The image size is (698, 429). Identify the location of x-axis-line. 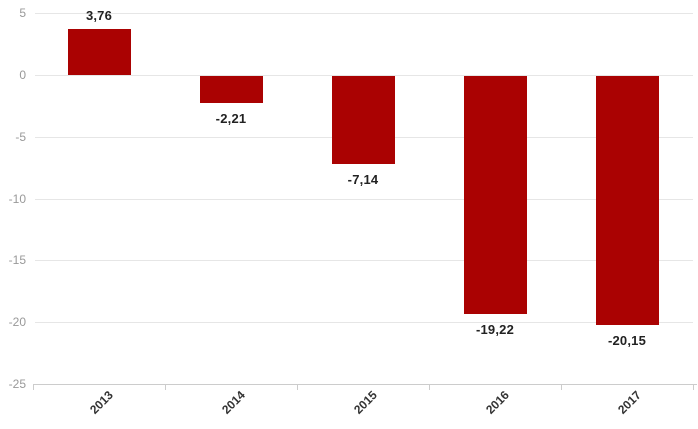
(365, 384).